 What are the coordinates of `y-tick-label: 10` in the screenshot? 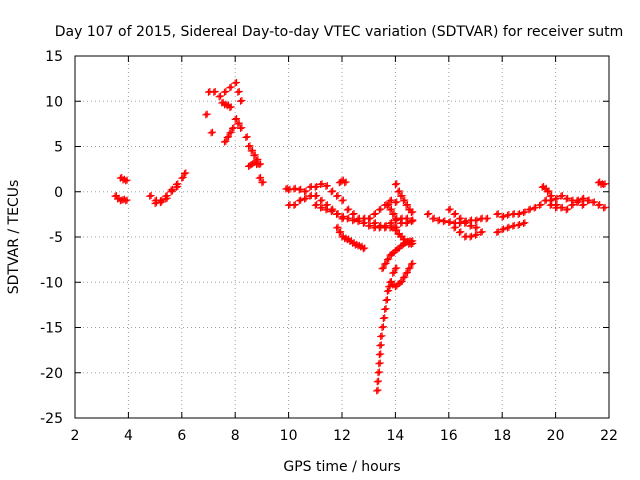 It's located at (54, 102).